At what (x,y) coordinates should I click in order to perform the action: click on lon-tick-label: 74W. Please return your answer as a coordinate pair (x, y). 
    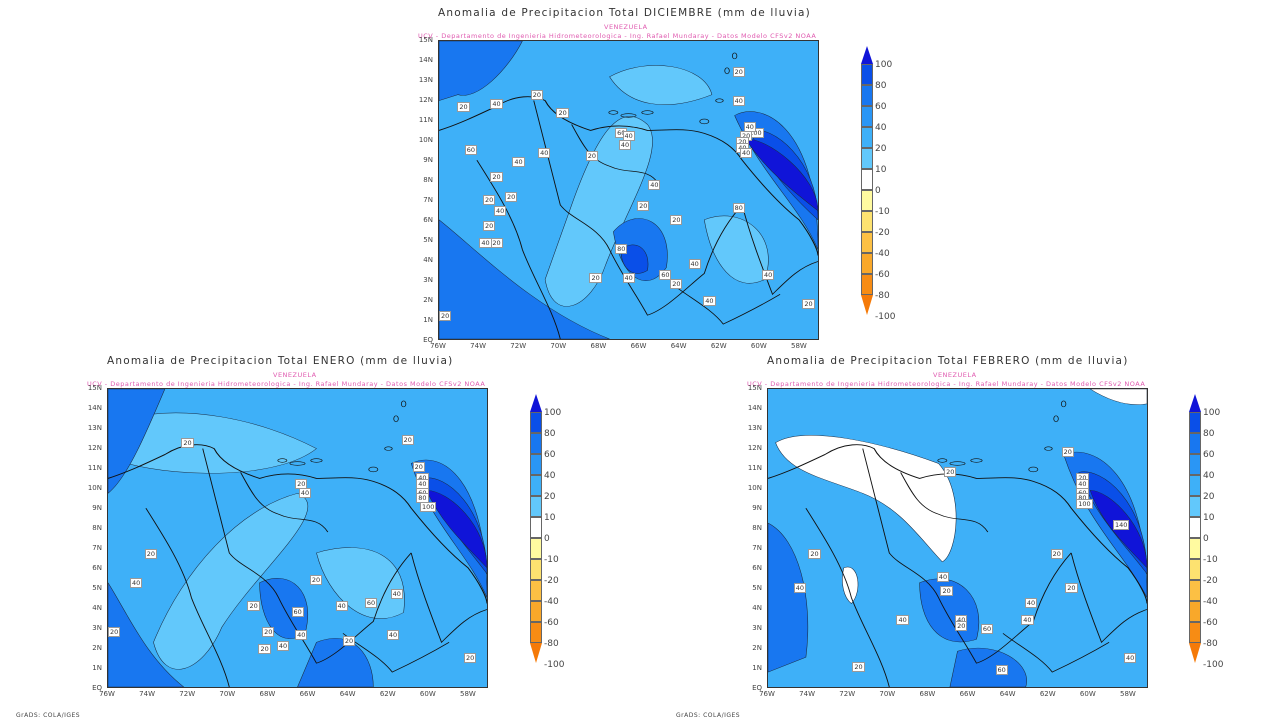
    Looking at the image, I should click on (478, 346).